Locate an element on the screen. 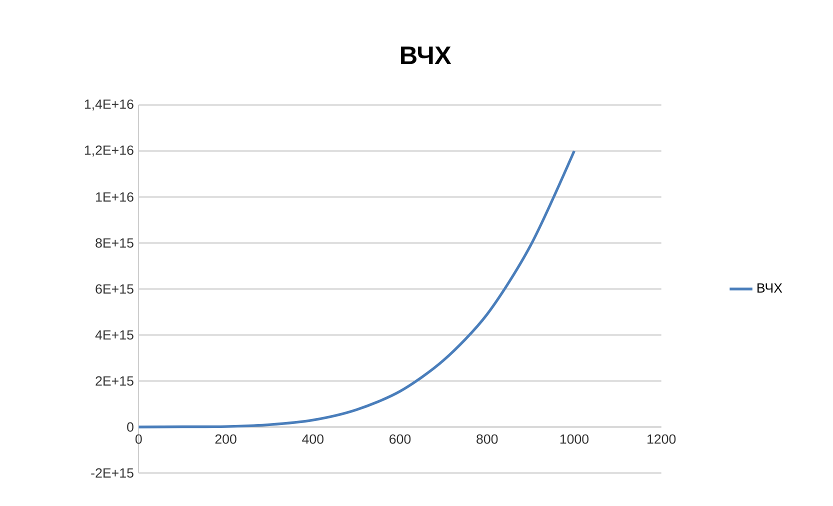 The height and width of the screenshot is (506, 833). y-tick-label: 4E+15 is located at coordinates (114, 335).